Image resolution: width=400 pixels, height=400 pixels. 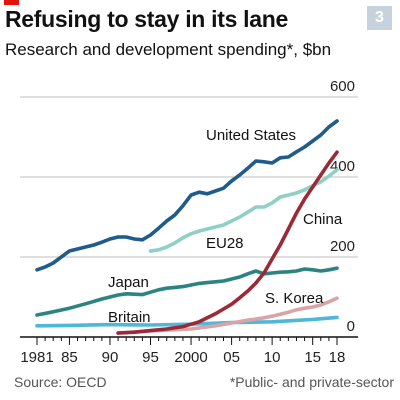 I want to click on x-axis: 1981 85 90 95 2000 05 10 15 18, so click(x=189, y=351).